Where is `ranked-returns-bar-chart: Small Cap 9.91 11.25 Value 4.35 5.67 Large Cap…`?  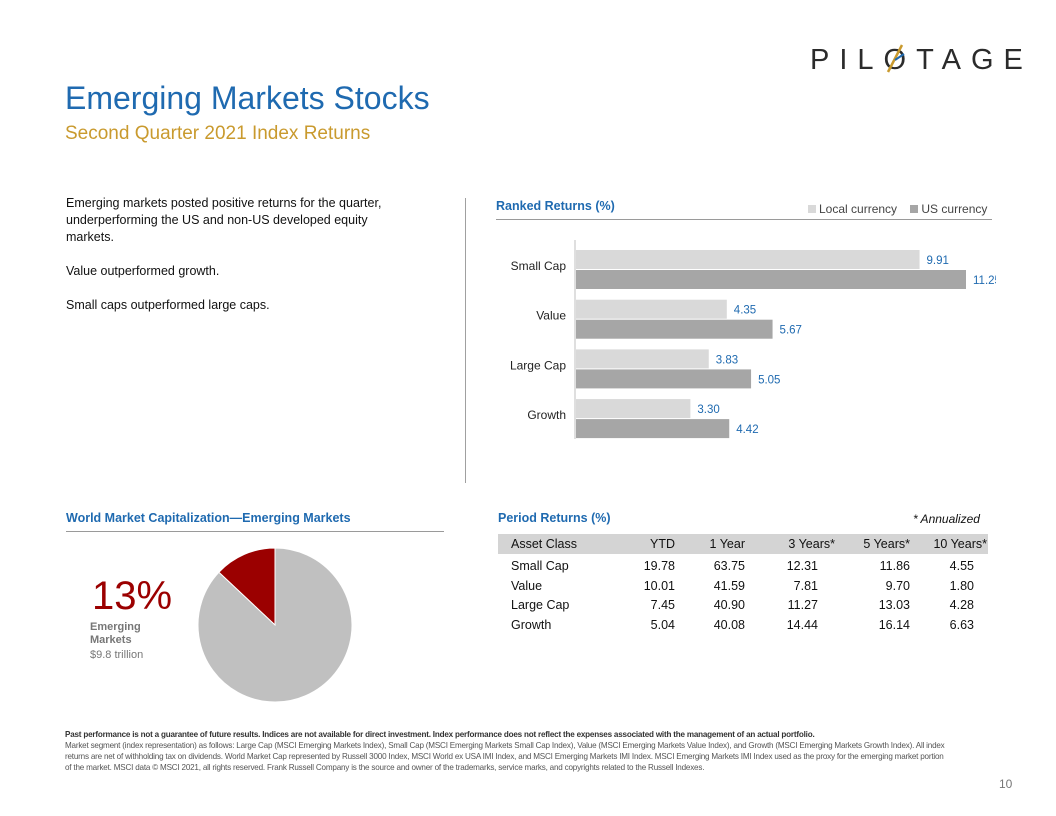
ranked-returns-bar-chart: Small Cap 9.91 11.25 Value 4.35 5.67 Large Cap… is located at coordinates (753, 339).